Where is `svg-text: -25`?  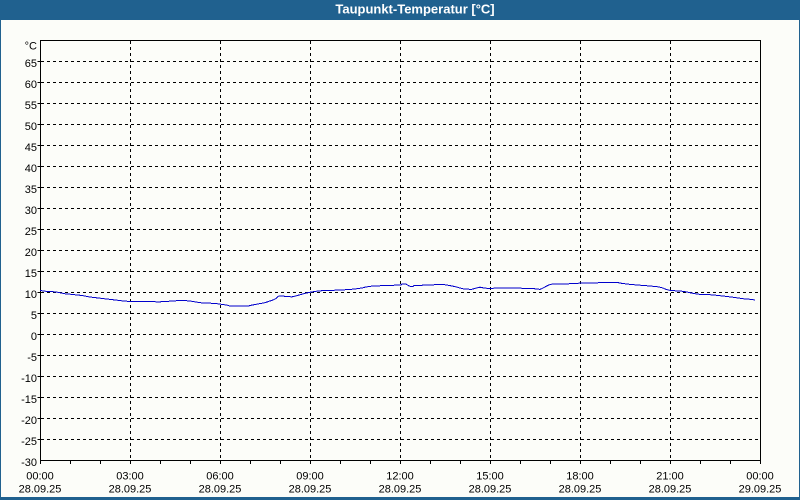 svg-text: -25 is located at coordinates (29, 442).